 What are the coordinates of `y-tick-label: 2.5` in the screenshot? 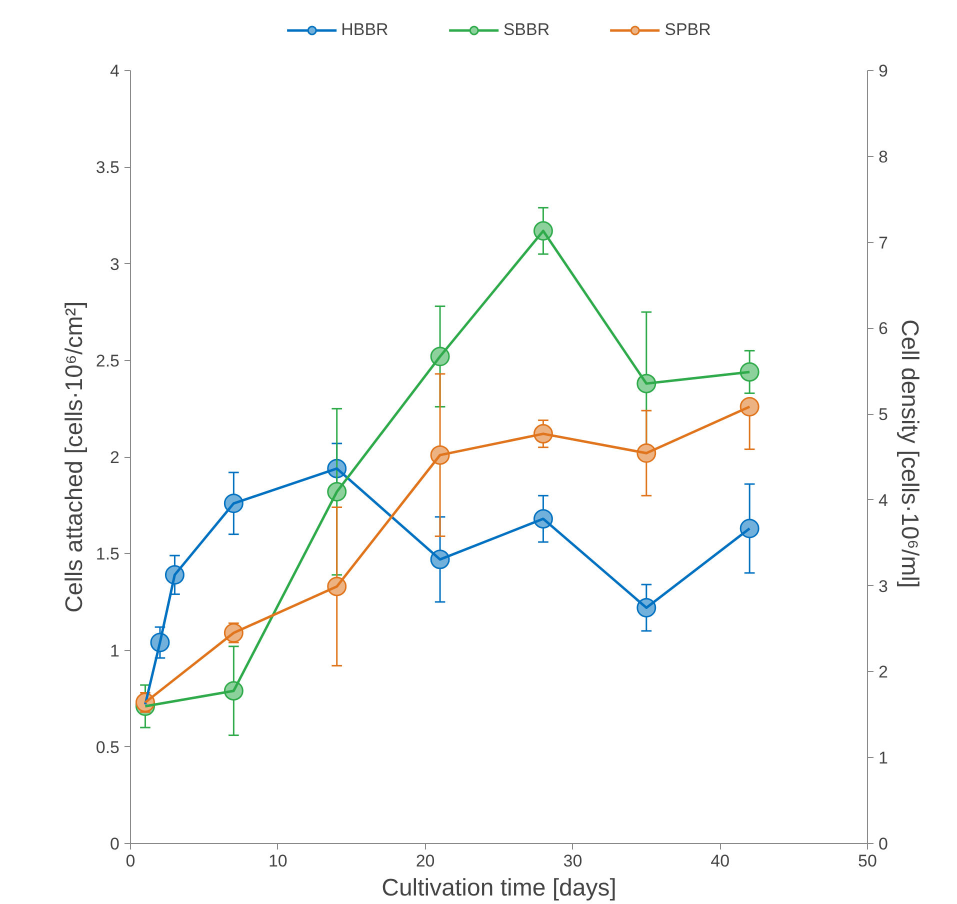 It's located at (108, 360).